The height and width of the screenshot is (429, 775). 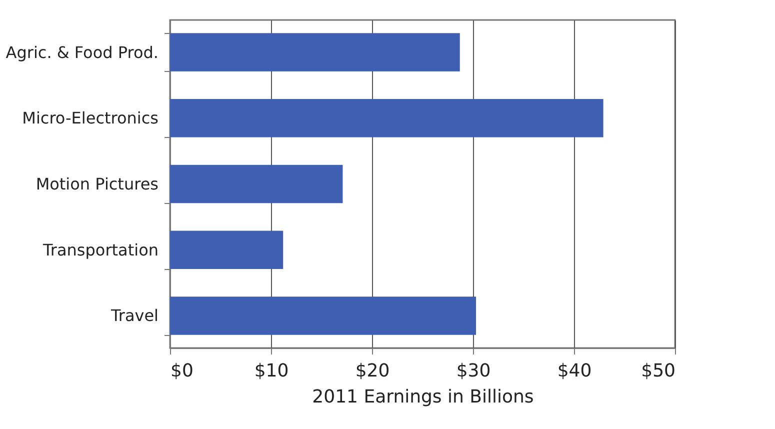 What do you see at coordinates (182, 371) in the screenshot?
I see `x-tick-label: $0` at bounding box center [182, 371].